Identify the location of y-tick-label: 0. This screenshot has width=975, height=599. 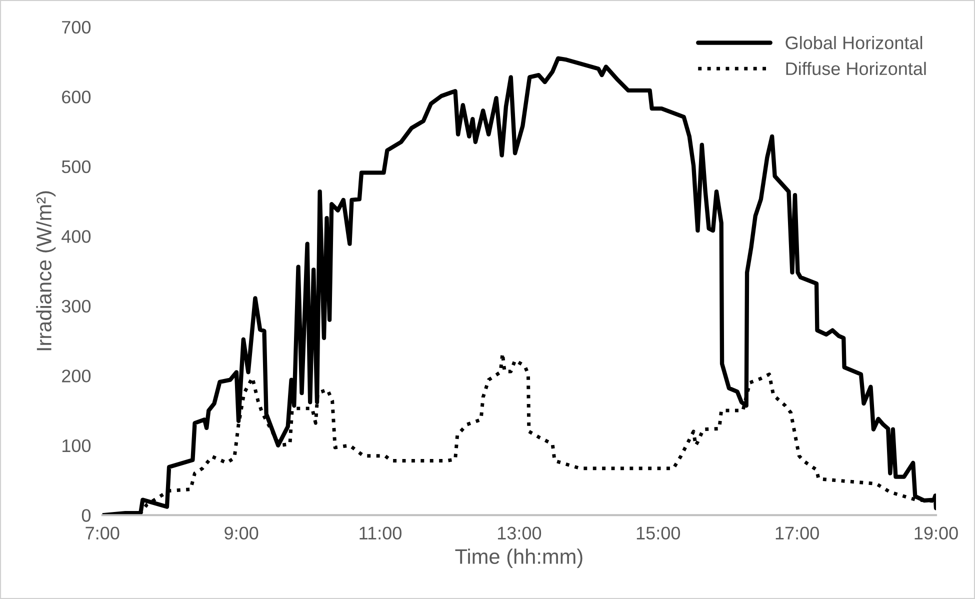
(86, 515).